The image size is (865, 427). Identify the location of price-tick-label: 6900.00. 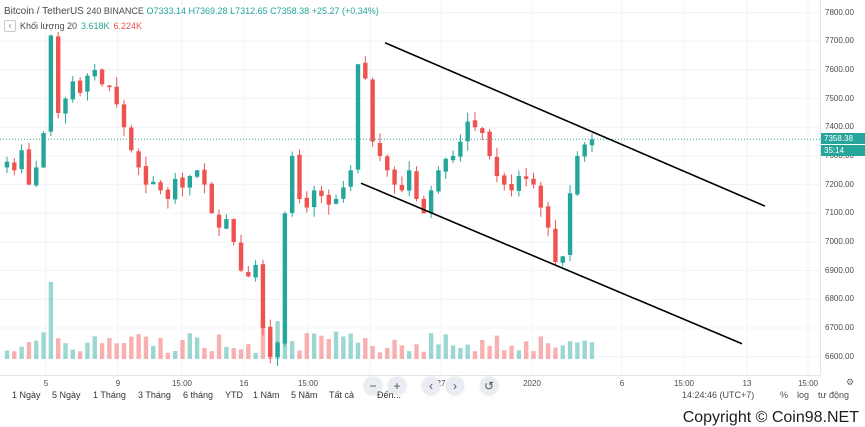
(839, 270).